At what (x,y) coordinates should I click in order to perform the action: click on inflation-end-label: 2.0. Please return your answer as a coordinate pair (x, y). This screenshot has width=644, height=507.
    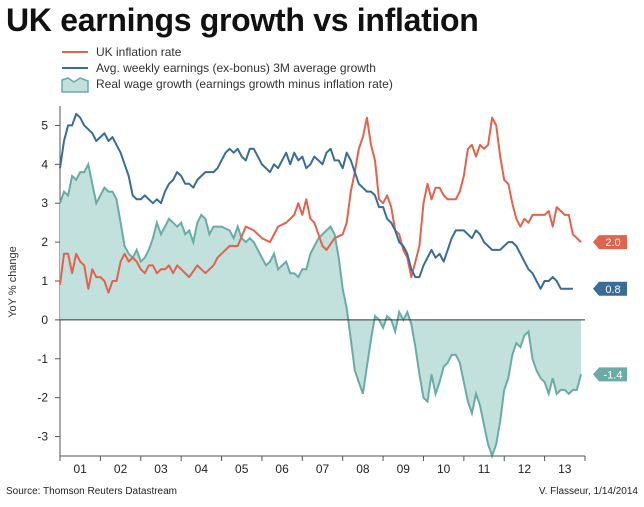
    Looking at the image, I should click on (610, 242).